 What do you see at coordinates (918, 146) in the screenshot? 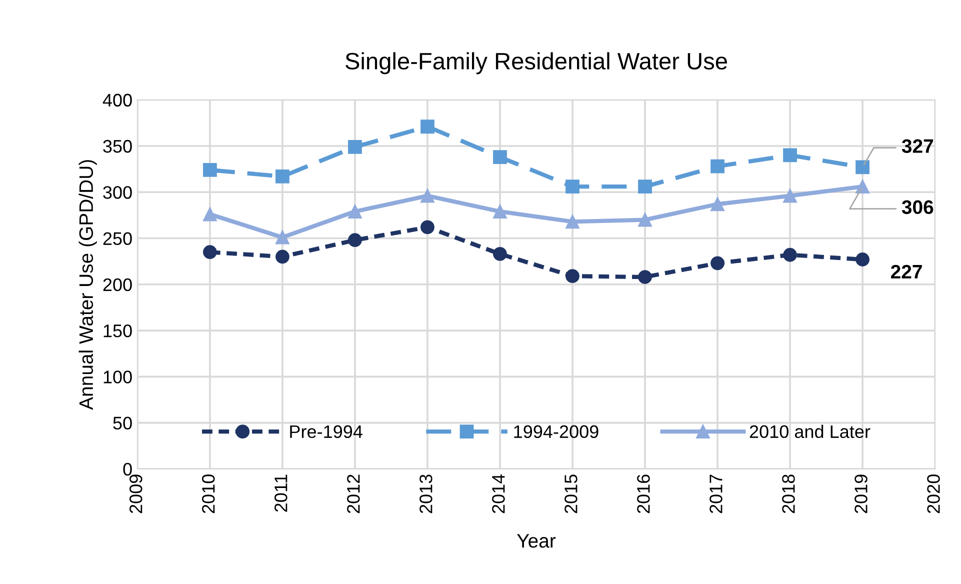
I see `data-label: 327` at bounding box center [918, 146].